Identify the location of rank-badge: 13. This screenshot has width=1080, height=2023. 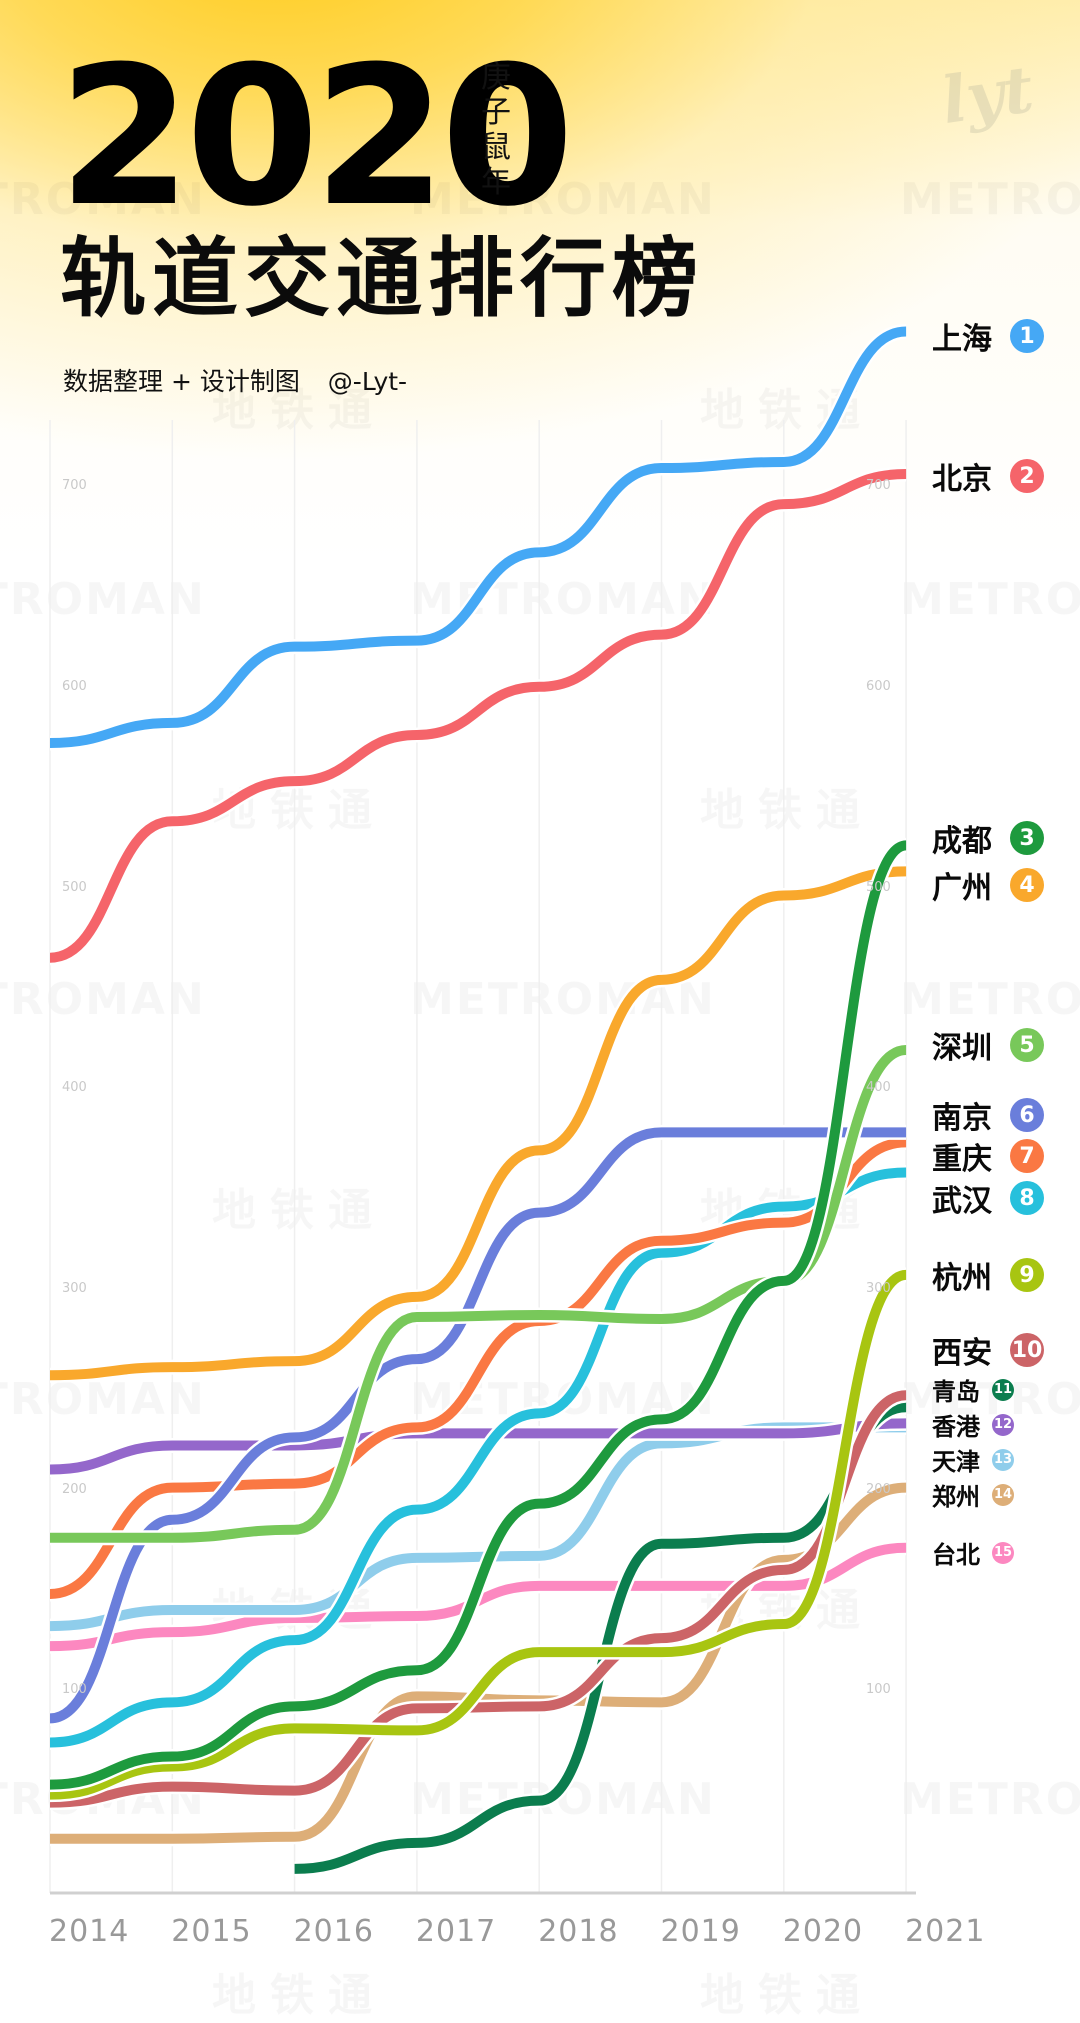
(1003, 1459).